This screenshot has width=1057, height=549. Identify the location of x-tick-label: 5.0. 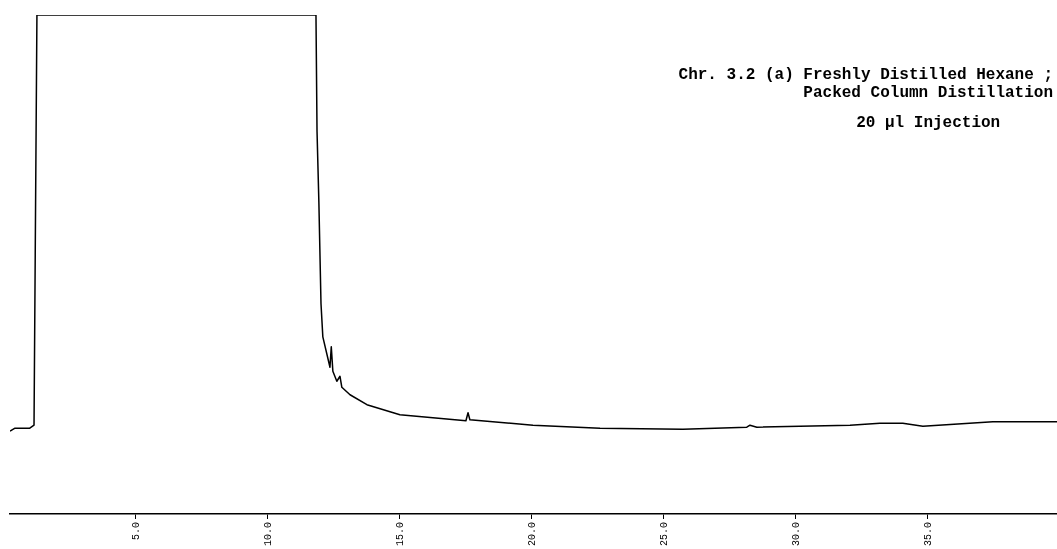
(136, 531).